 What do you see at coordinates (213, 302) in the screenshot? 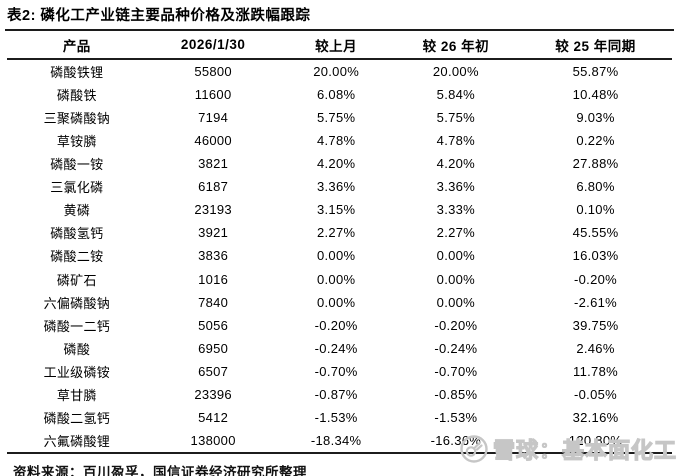
I see `price-cell: 7840` at bounding box center [213, 302].